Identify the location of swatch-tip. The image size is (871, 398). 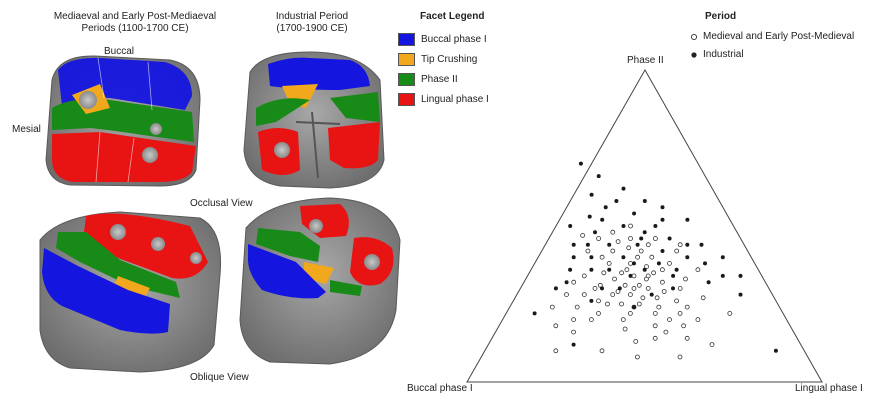
(406, 59).